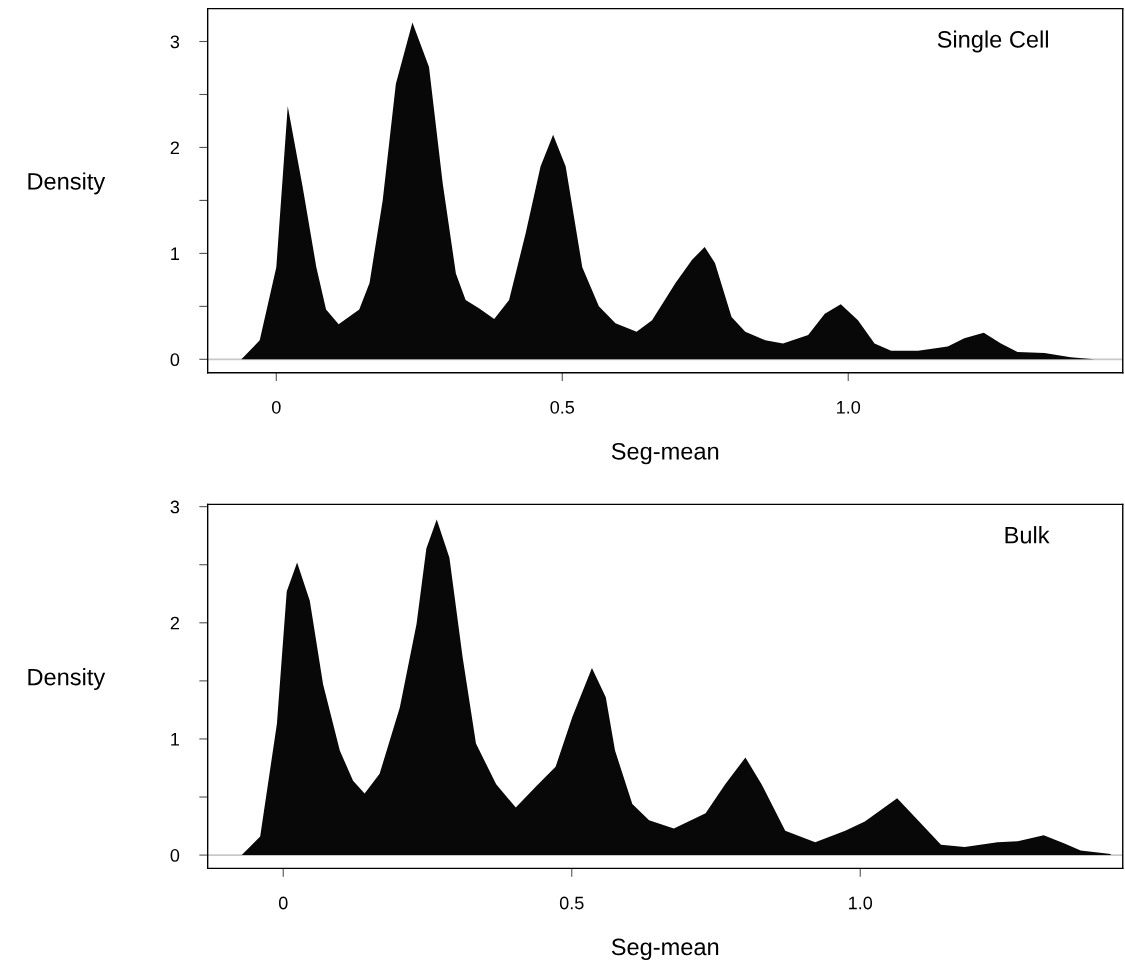 The width and height of the screenshot is (1125, 963). What do you see at coordinates (1027, 535) in the screenshot?
I see `annotation: Bulk` at bounding box center [1027, 535].